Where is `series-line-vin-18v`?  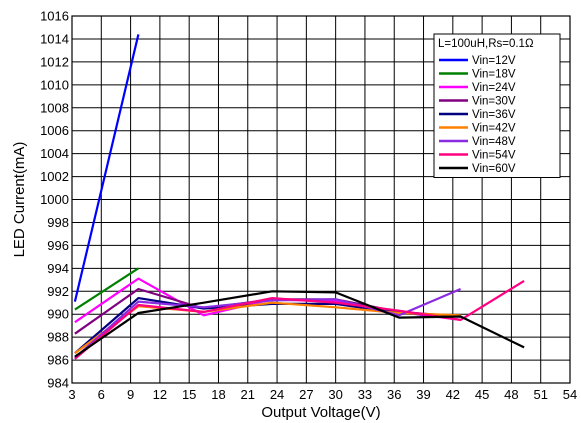 series-line-vin-18v is located at coordinates (106, 289).